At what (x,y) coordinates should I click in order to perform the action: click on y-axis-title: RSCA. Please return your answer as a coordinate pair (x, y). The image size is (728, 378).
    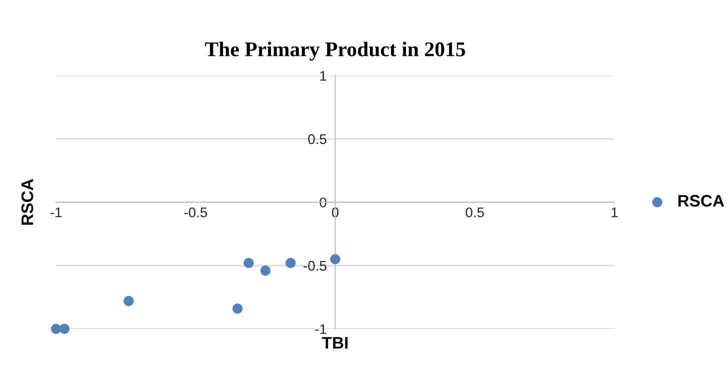
    Looking at the image, I should click on (27, 202).